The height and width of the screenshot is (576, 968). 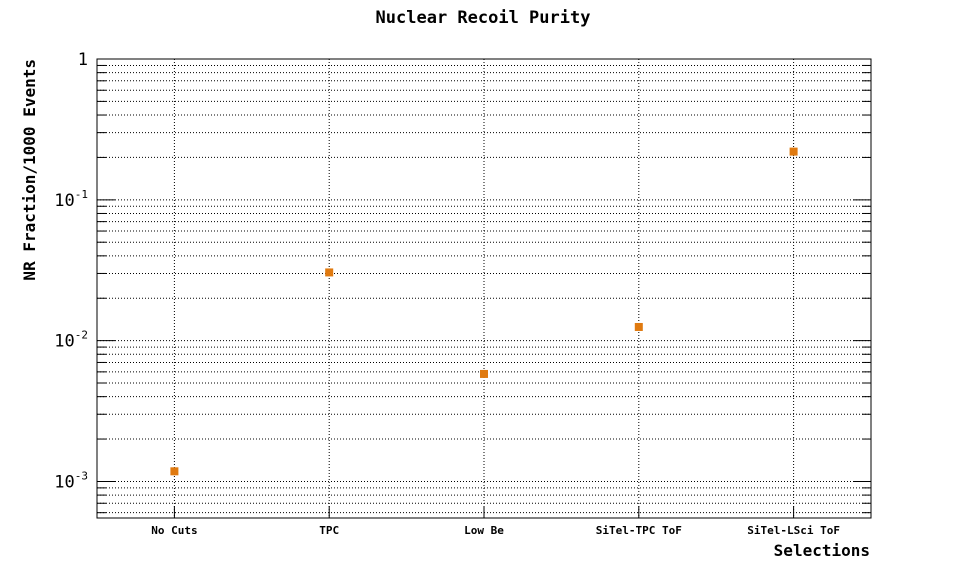 What do you see at coordinates (71, 271) in the screenshot?
I see `y-tick-labels: 10⁻³ 10⁻² 10⁻¹ 1` at bounding box center [71, 271].